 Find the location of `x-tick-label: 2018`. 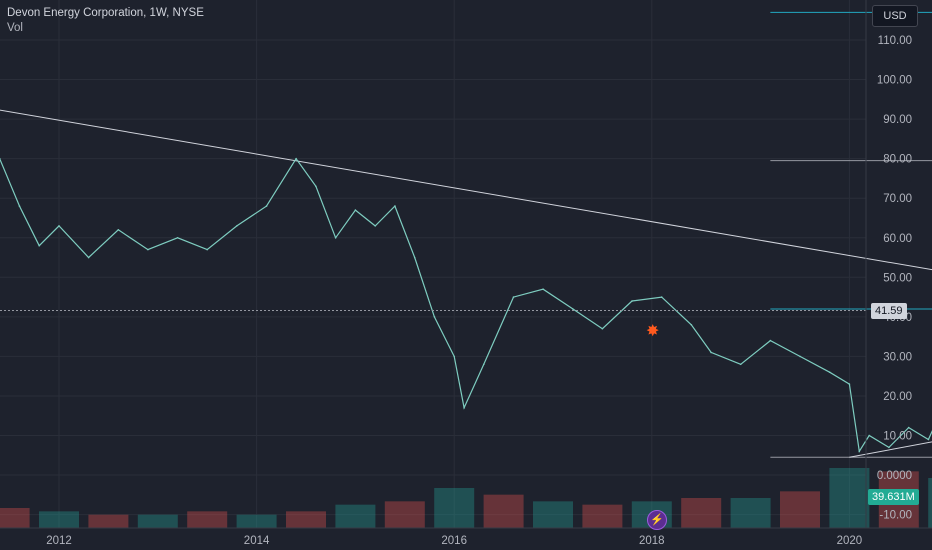

x-tick-label: 2018 is located at coordinates (652, 541).